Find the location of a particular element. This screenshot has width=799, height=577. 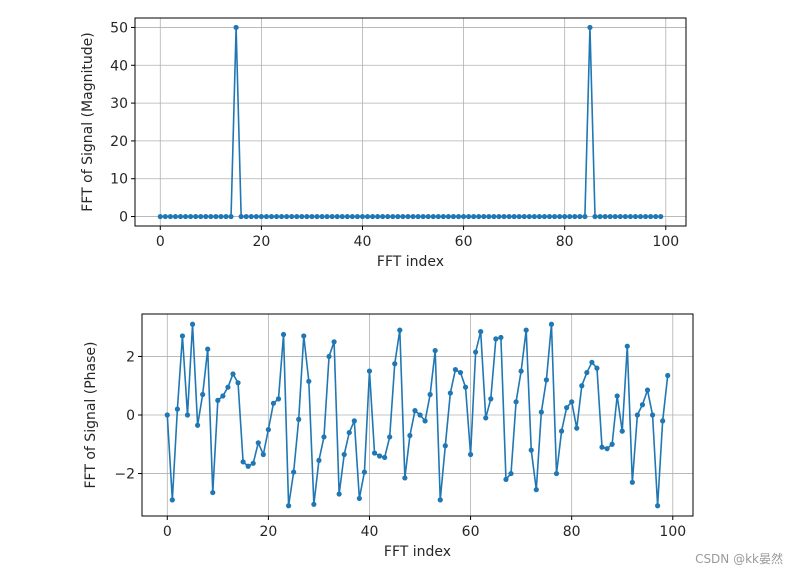

y-tick-label: 10 is located at coordinates (119, 180).